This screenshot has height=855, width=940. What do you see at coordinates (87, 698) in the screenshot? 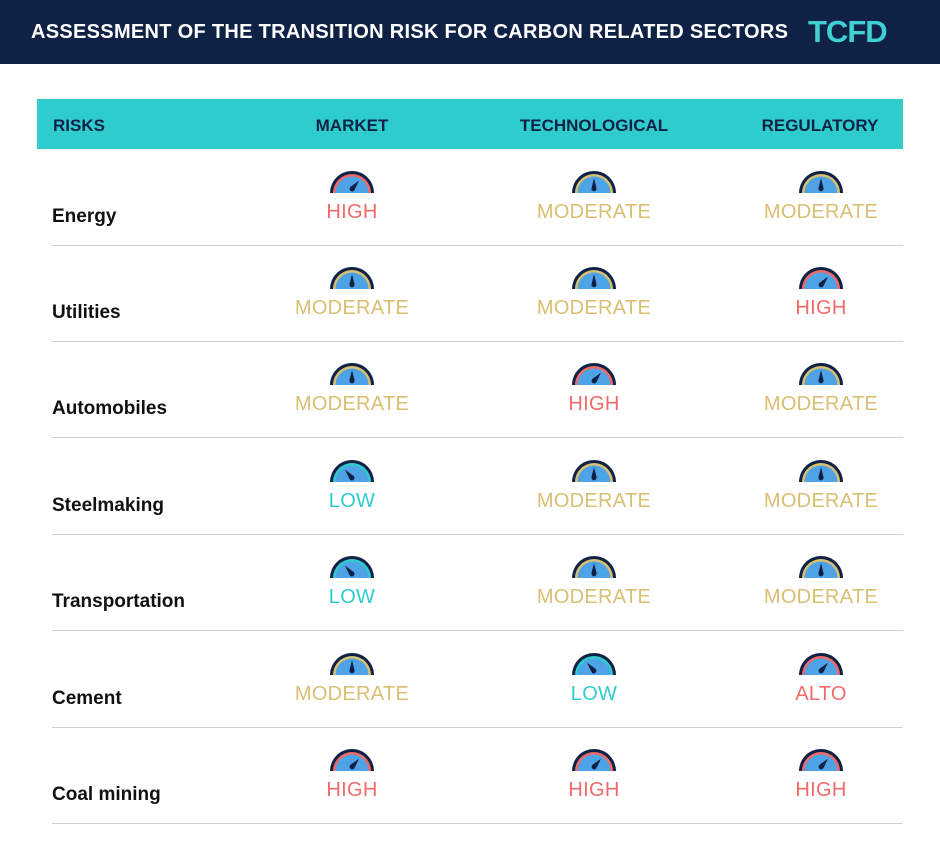
I see `sector-label: Cement` at bounding box center [87, 698].